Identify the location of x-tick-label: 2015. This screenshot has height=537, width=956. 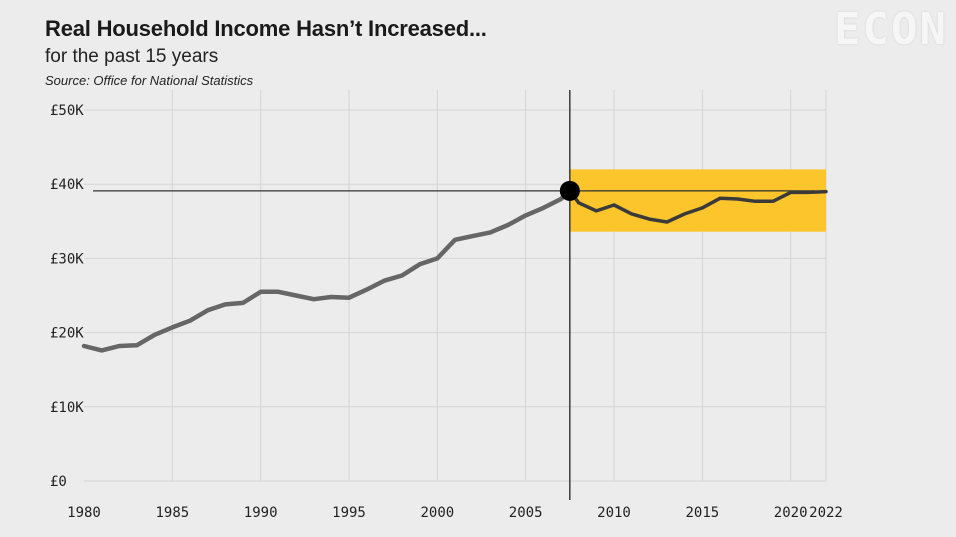
(702, 513).